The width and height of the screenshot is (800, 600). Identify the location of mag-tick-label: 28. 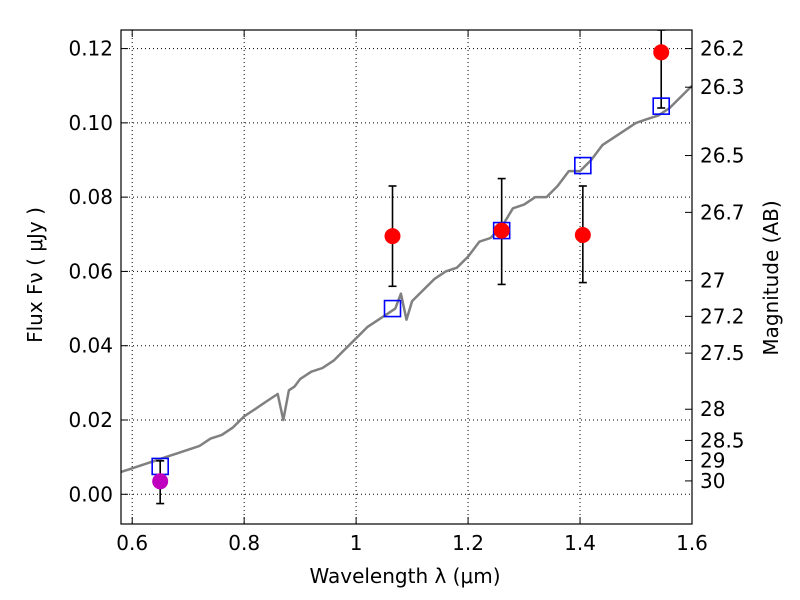
(712, 409).